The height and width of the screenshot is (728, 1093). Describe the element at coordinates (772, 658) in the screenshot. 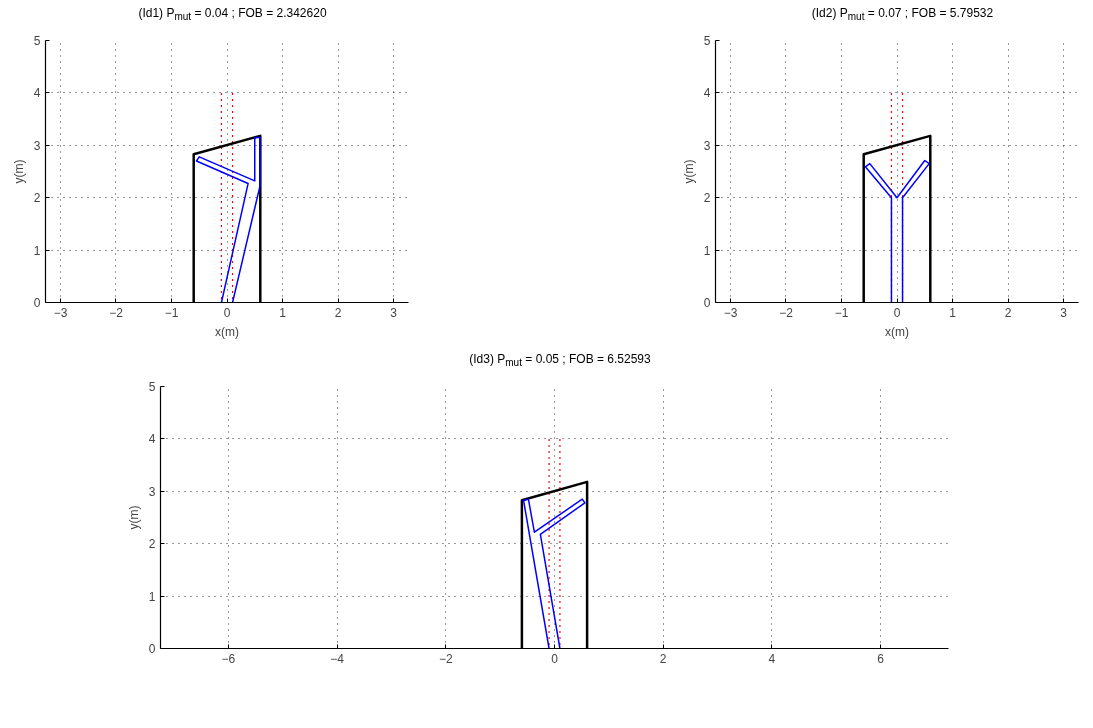

I see `x-tick-label: 4` at that location.